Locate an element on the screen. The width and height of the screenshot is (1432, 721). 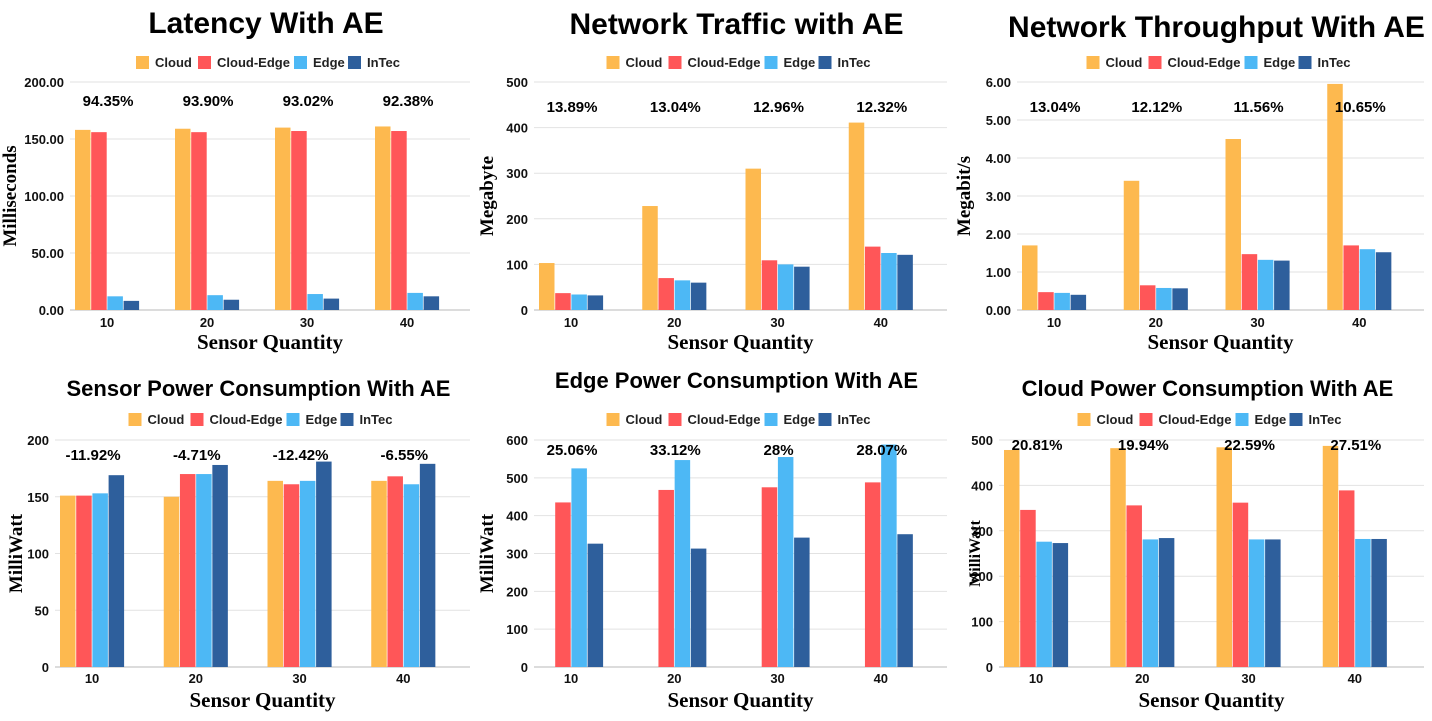
y-tick-label: 50.00 is located at coordinates (47, 253).